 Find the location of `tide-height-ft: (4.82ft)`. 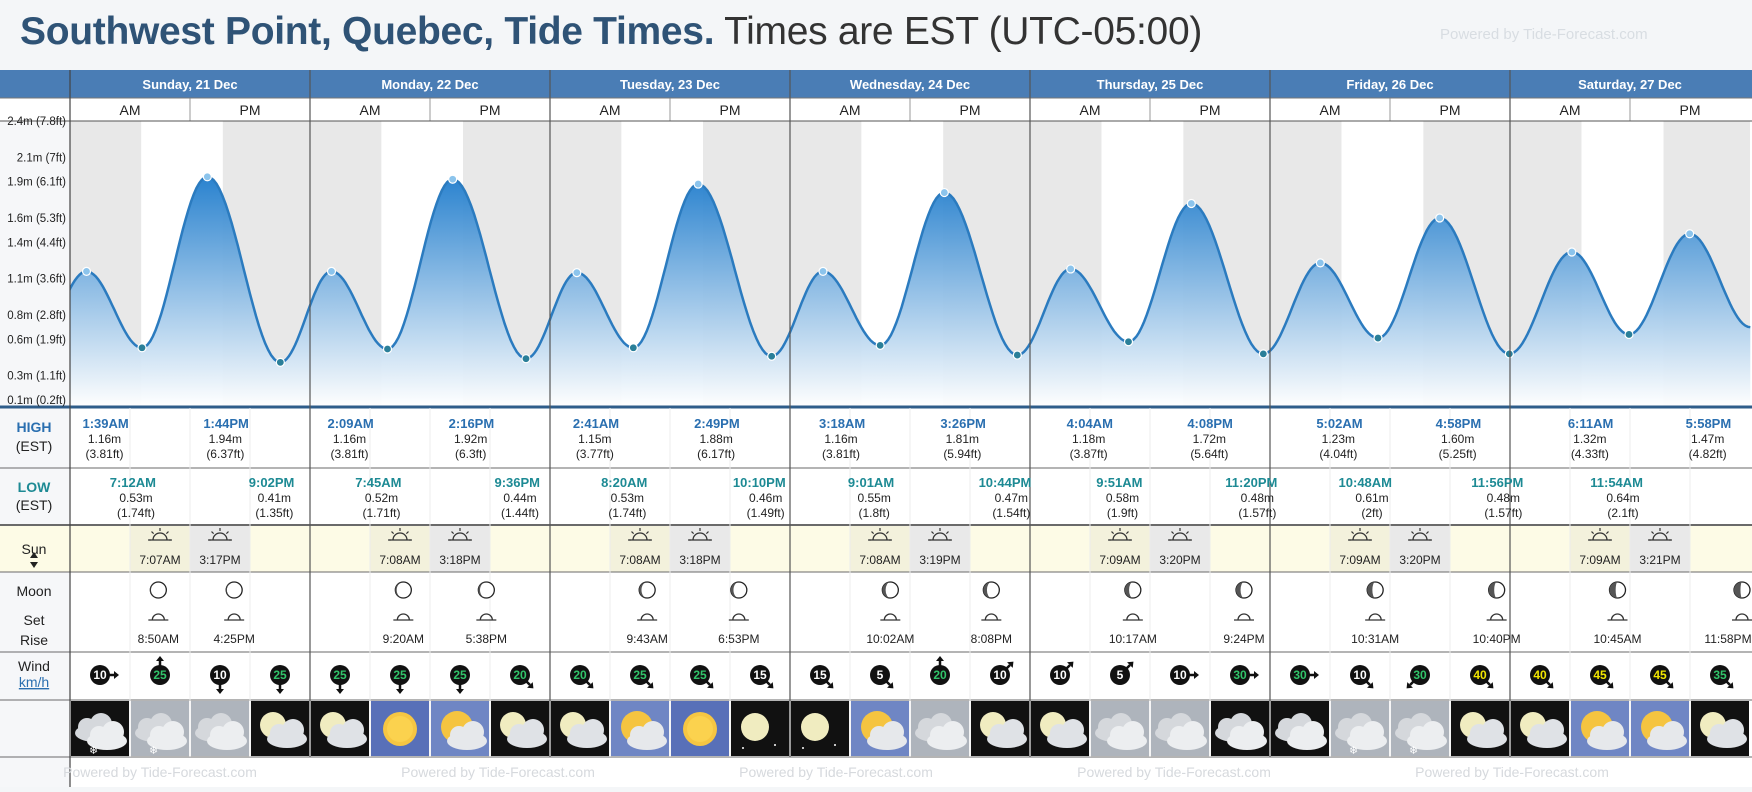

tide-height-ft: (4.82ft) is located at coordinates (1708, 454).